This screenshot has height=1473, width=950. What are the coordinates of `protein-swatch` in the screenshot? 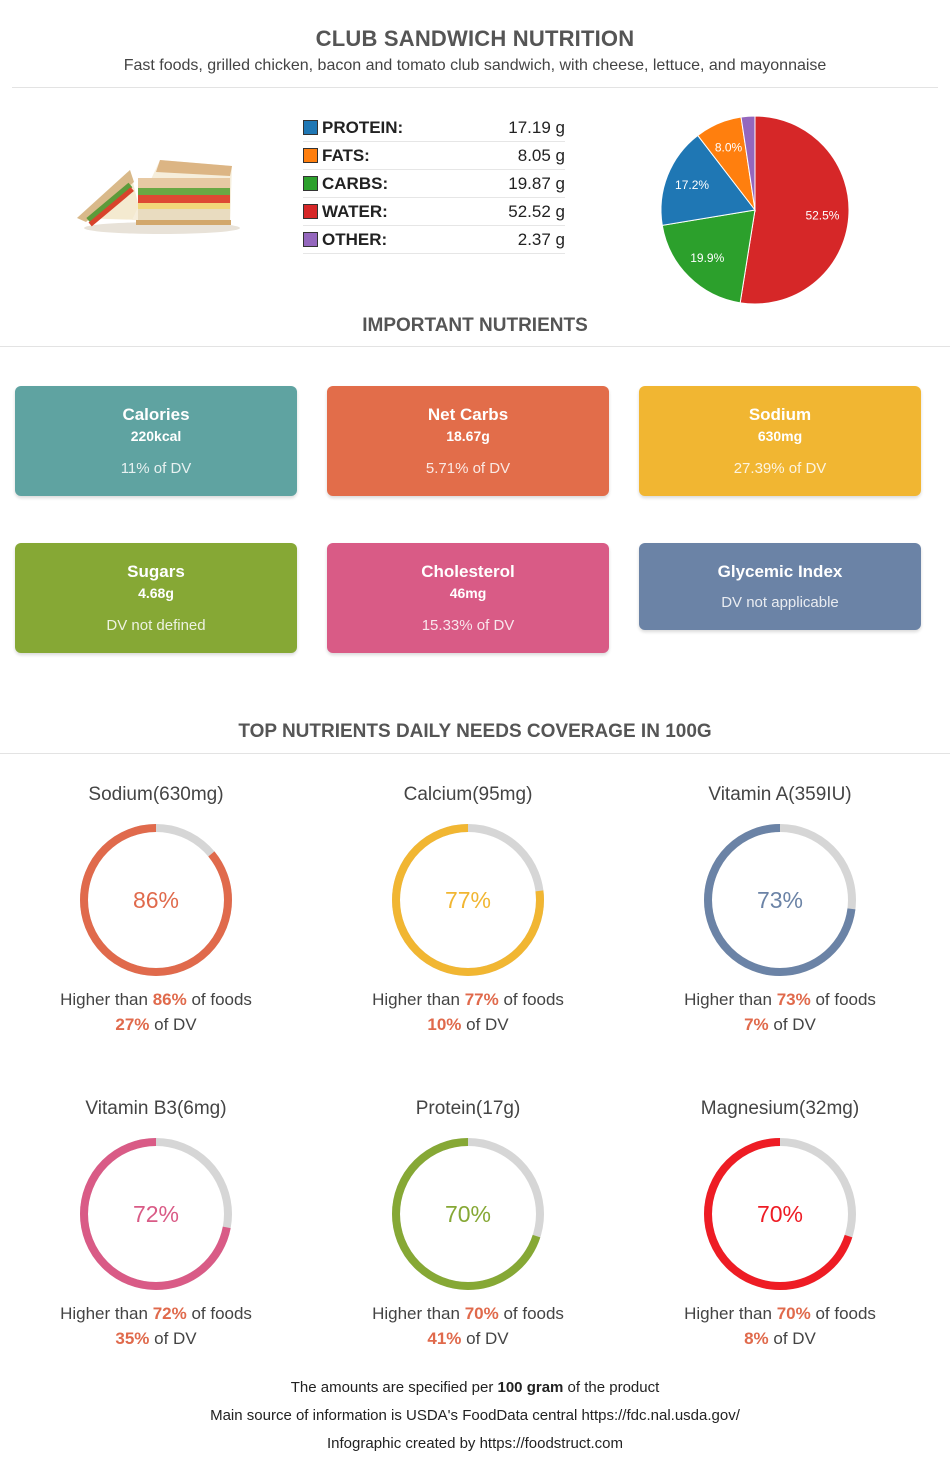 It's located at (310, 127).